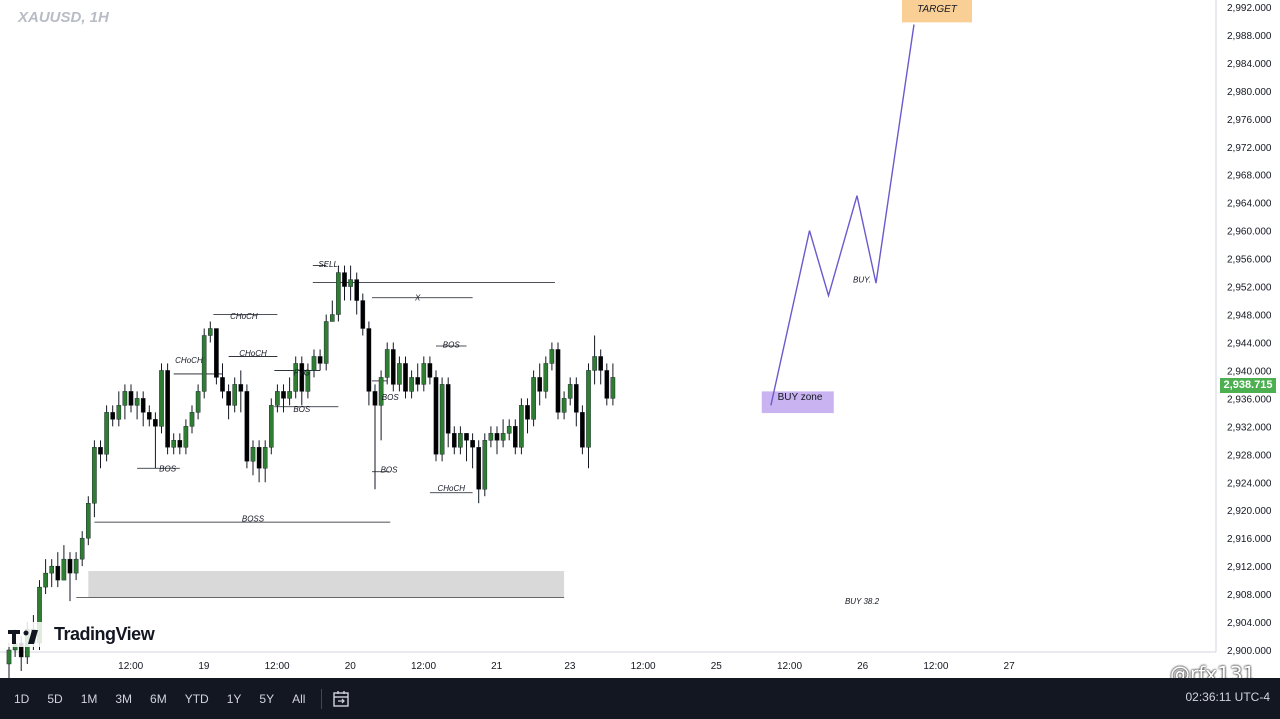 Image resolution: width=1280 pixels, height=719 pixels. I want to click on annotation-label: FVG, so click(302, 373).